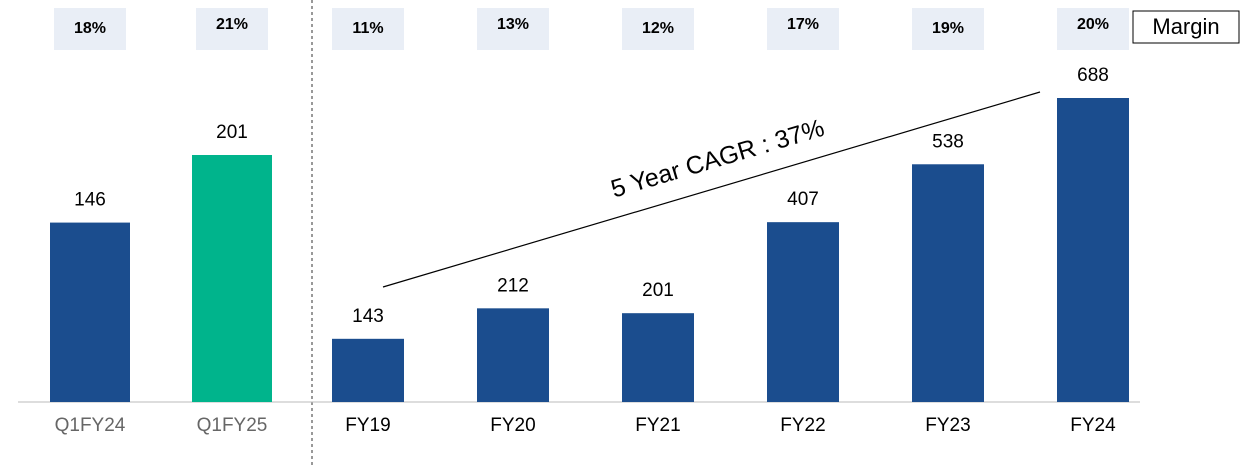 The image size is (1244, 467). I want to click on x-tick-label: FY19, so click(367, 425).